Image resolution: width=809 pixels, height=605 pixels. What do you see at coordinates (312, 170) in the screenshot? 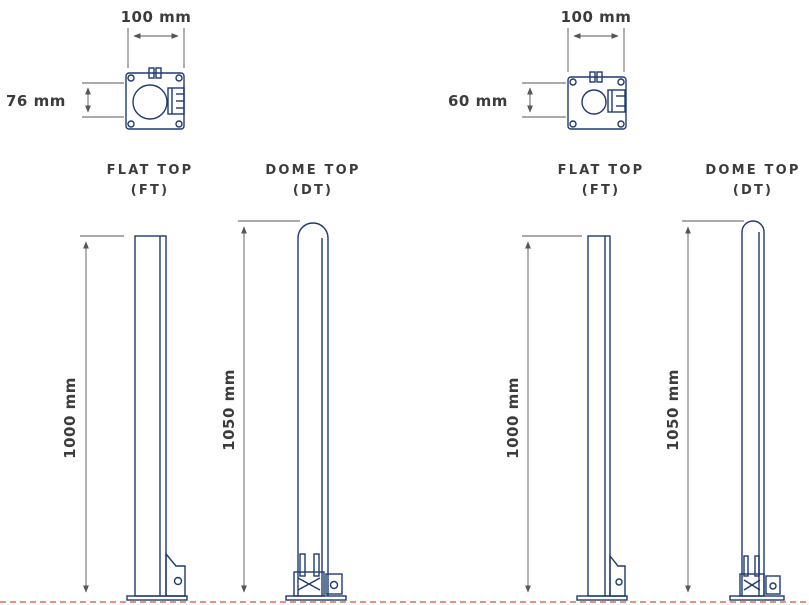
I see `left-dome-top-caption-line1: DOME TOP` at bounding box center [312, 170].